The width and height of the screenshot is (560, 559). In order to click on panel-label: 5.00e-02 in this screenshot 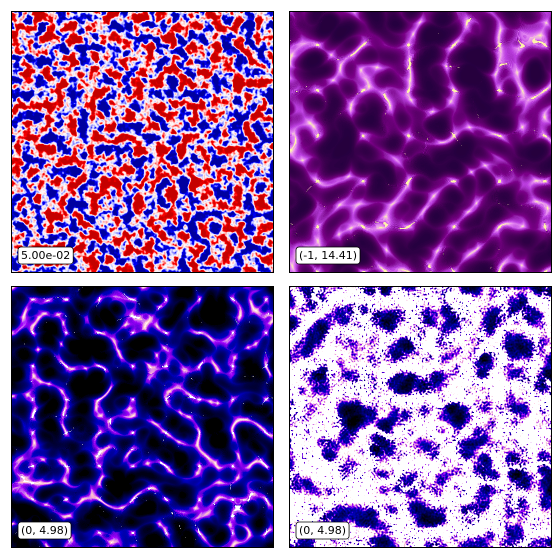, I will do `click(45, 255)`.